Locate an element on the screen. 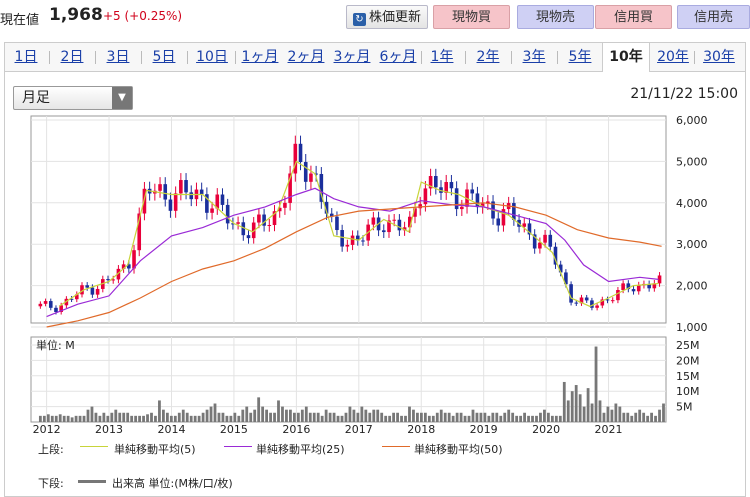 Image resolution: width=750 pixels, height=497 pixels. spot-buy-button: 現物買 is located at coordinates (471, 17).